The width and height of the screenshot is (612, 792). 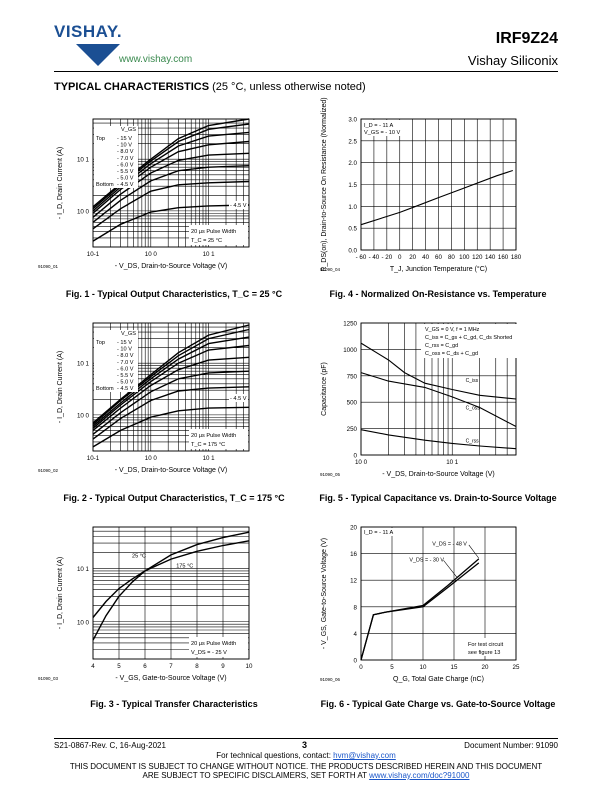 What do you see at coordinates (110, 745) in the screenshot?
I see `footer-doc-rev: S21-0867-Rev. C, 16-Aug-2021` at bounding box center [110, 745].